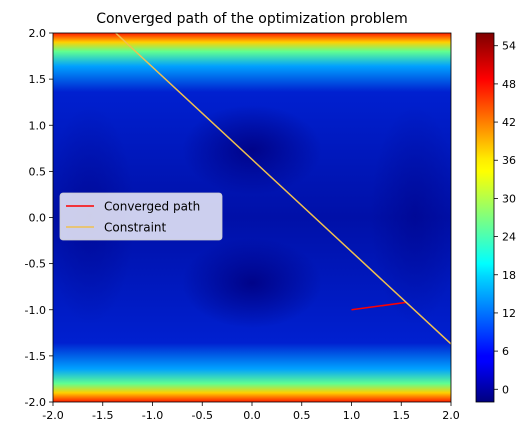 The height and width of the screenshot is (439, 530). What do you see at coordinates (379, 306) in the screenshot?
I see `series-line-converged-path` at bounding box center [379, 306].